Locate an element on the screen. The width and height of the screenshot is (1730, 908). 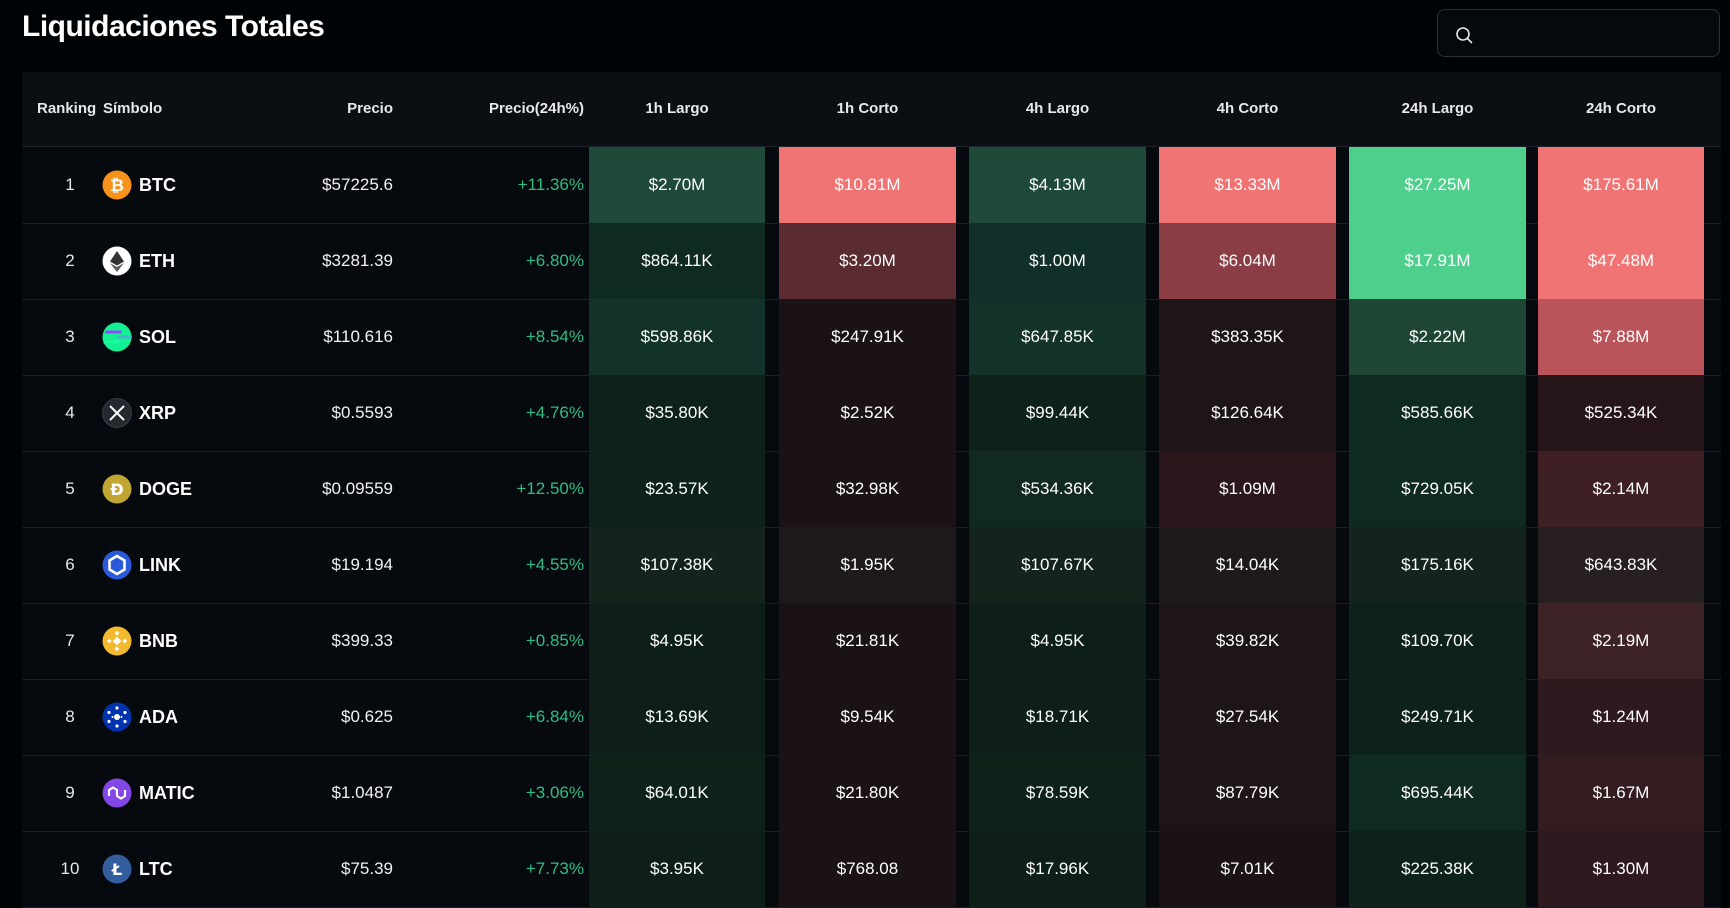
btc-icon: ₿ is located at coordinates (117, 185).